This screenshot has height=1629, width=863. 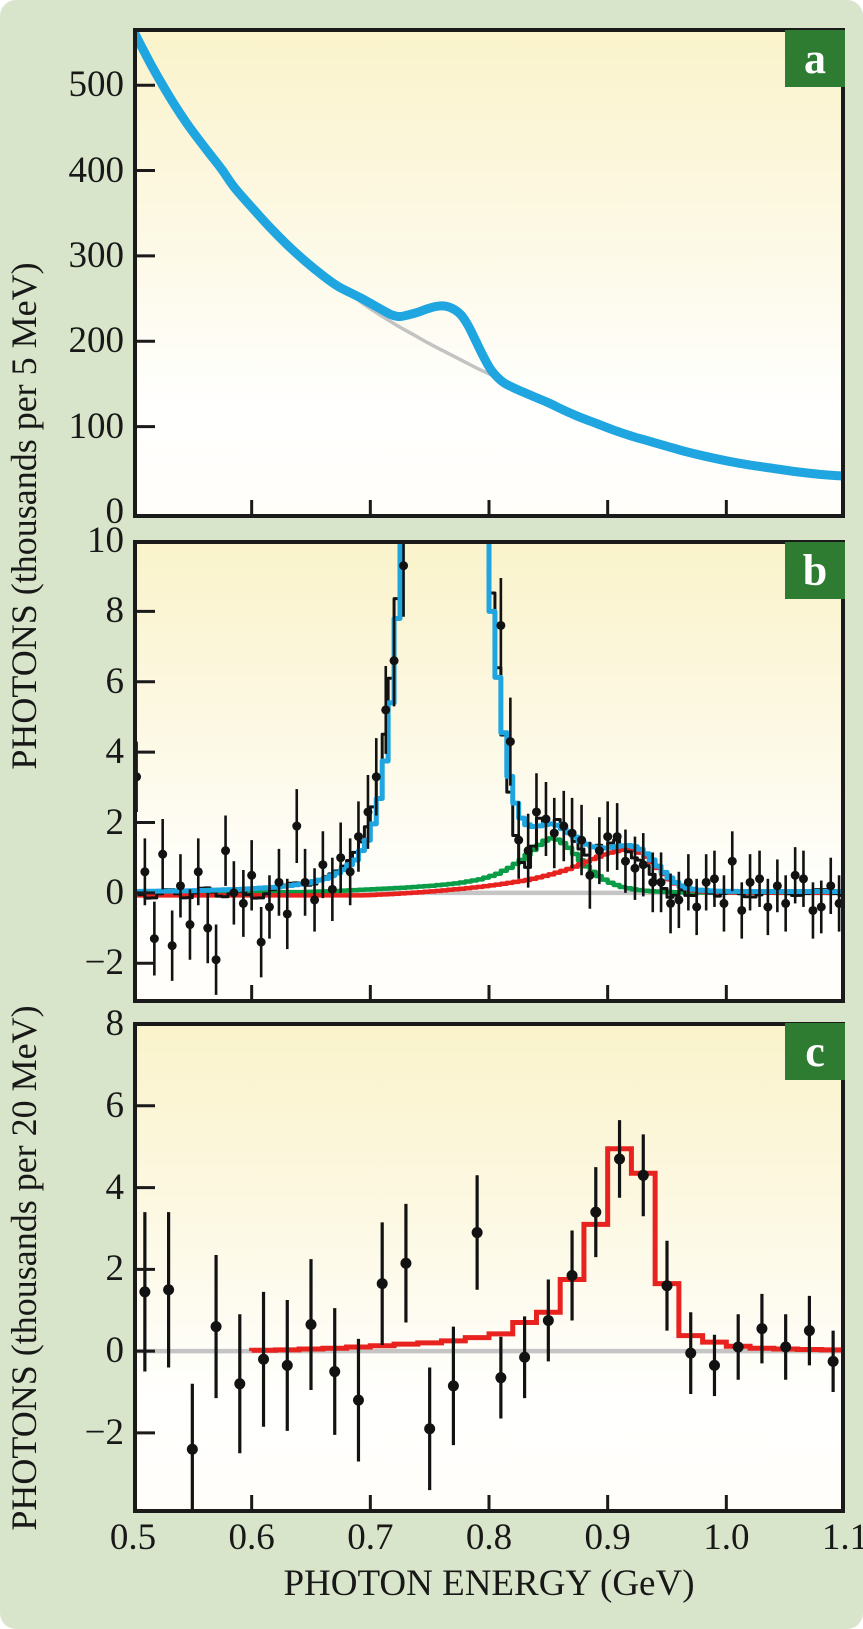 What do you see at coordinates (815, 58) in the screenshot?
I see `panel-a-tag: a` at bounding box center [815, 58].